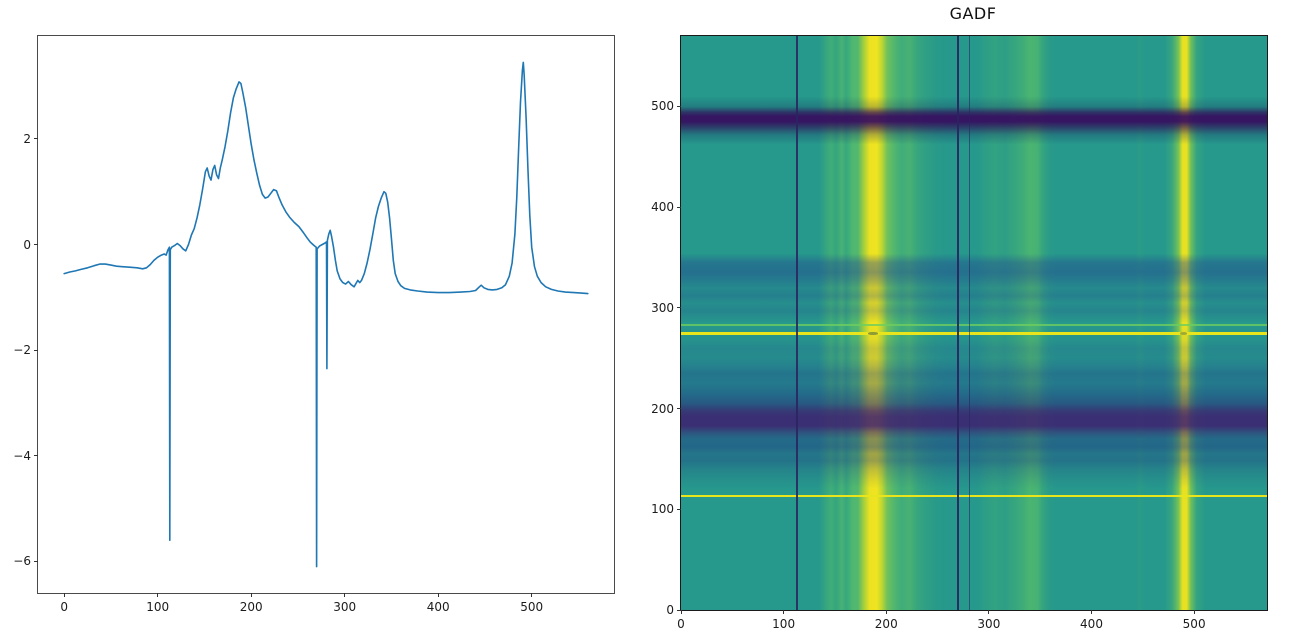 The height and width of the screenshot is (643, 1291). Describe the element at coordinates (22, 350) in the screenshot. I see `y-tick-label: −2` at that location.